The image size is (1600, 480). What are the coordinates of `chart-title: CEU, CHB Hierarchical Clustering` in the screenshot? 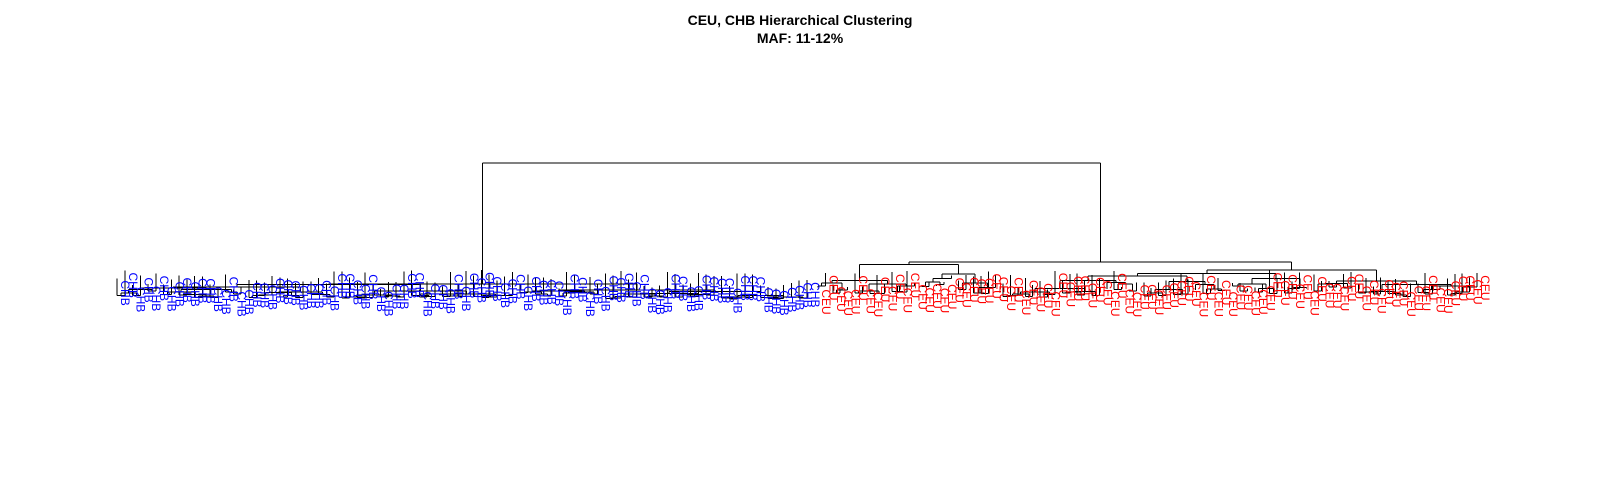 It's located at (800, 20).